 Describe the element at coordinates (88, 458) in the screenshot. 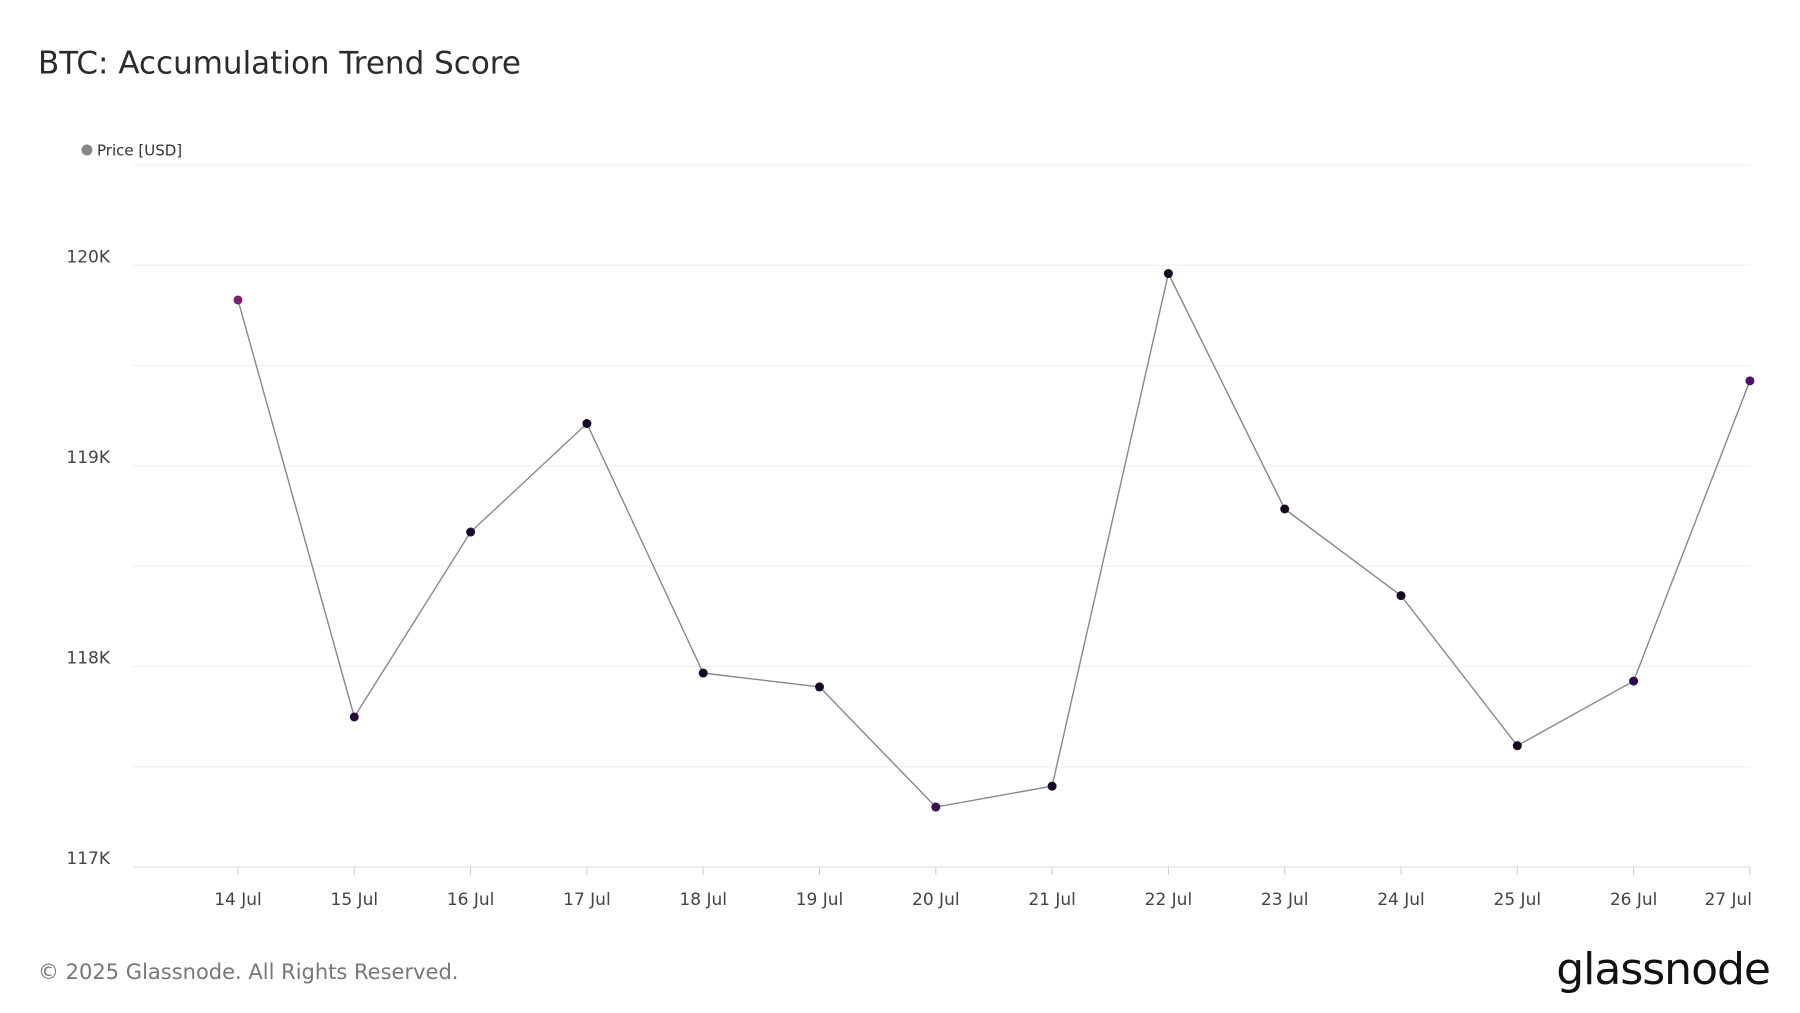

I see `y-tick-label: 119K` at that location.